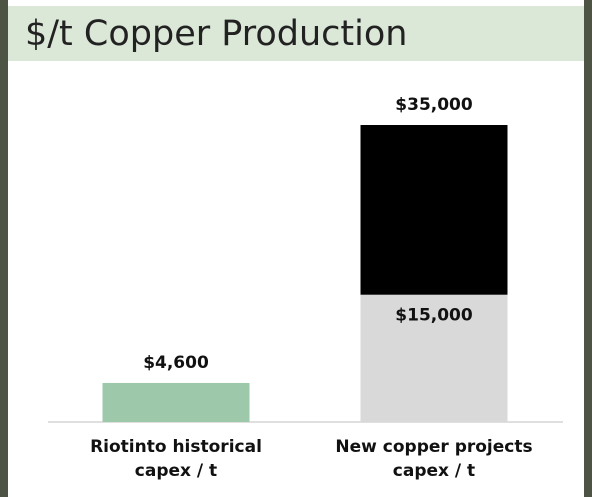 The image size is (592, 497). I want to click on total-label: $35,000, so click(434, 105).